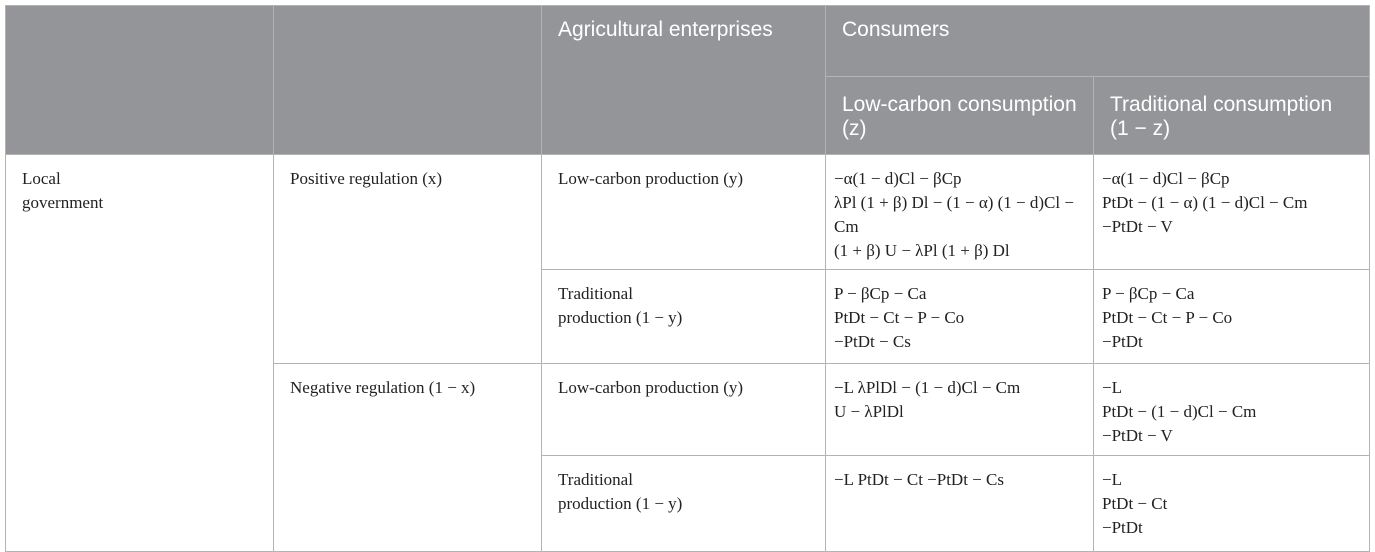  I want to click on header-consumers: Consumers, so click(1097, 41).